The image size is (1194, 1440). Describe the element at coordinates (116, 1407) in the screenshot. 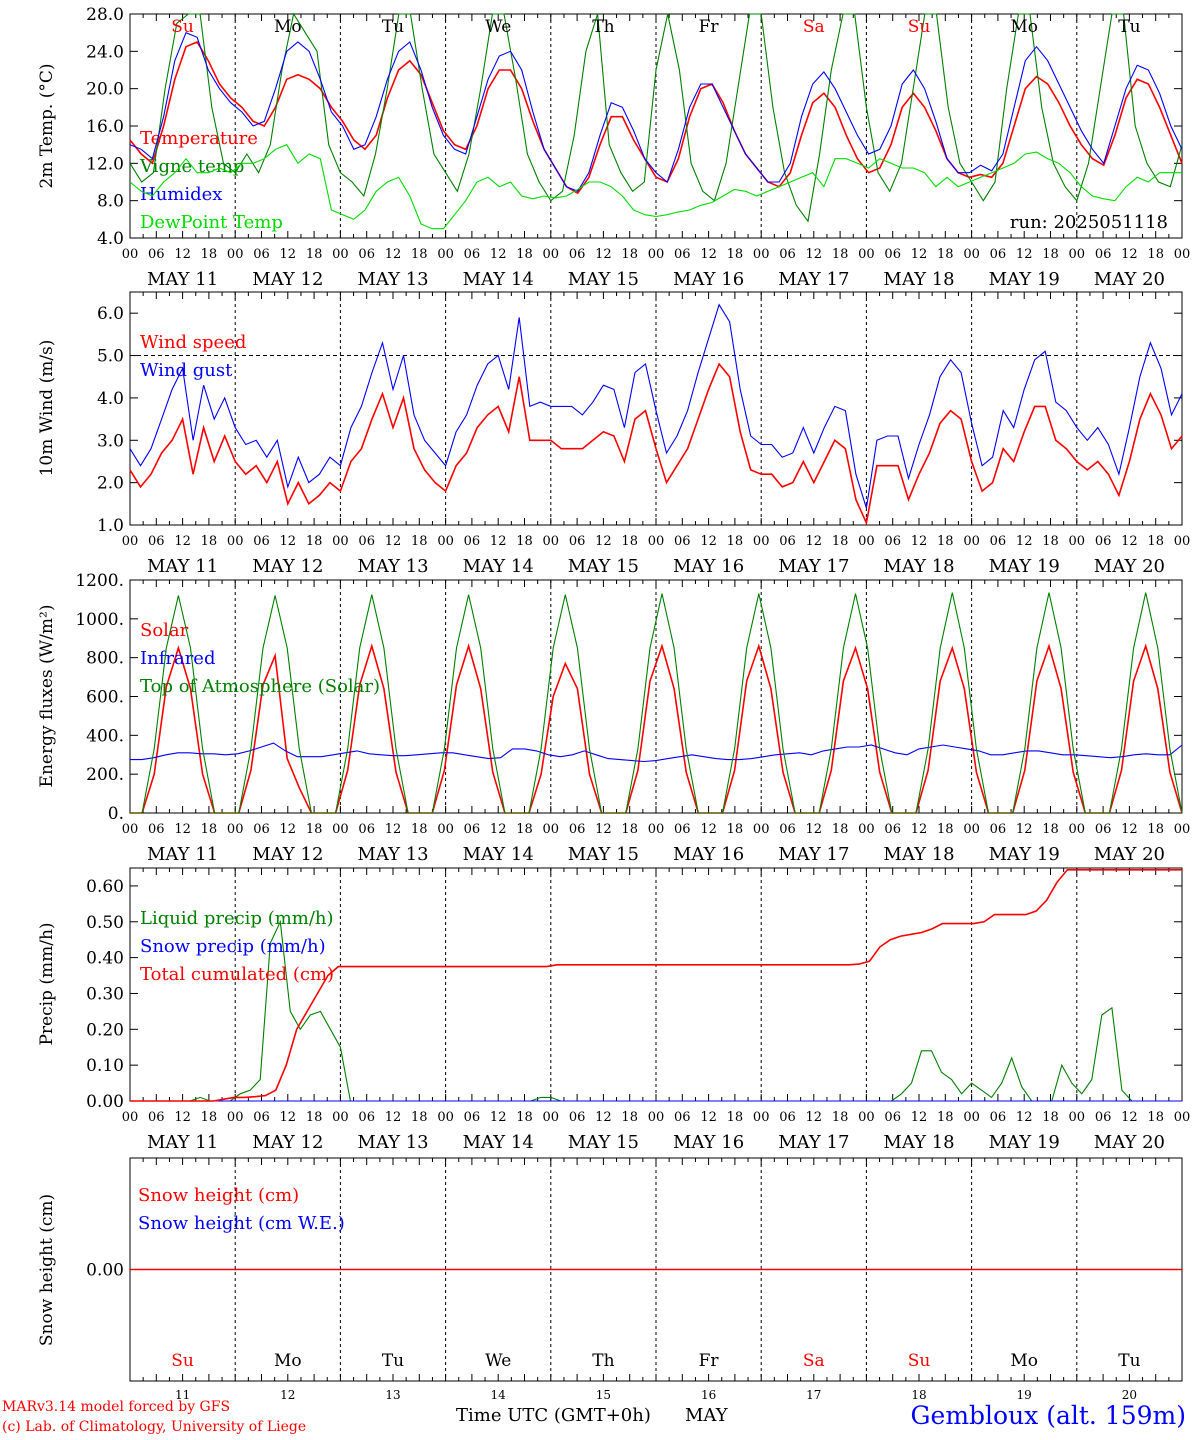

I see `credit-line-1: MARv3.14 model forced by GFS` at that location.